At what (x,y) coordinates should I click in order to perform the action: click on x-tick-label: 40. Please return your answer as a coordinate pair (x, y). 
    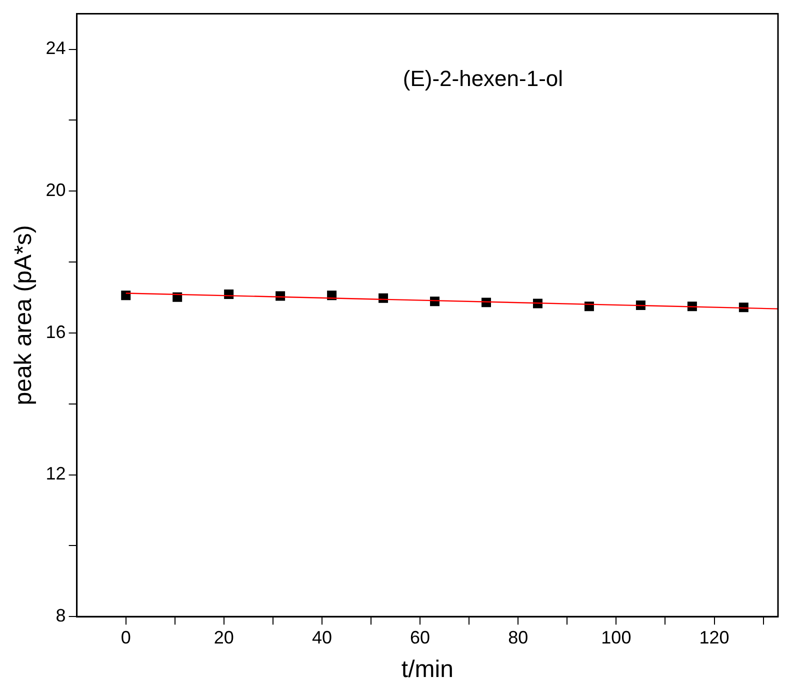
    Looking at the image, I should click on (322, 637).